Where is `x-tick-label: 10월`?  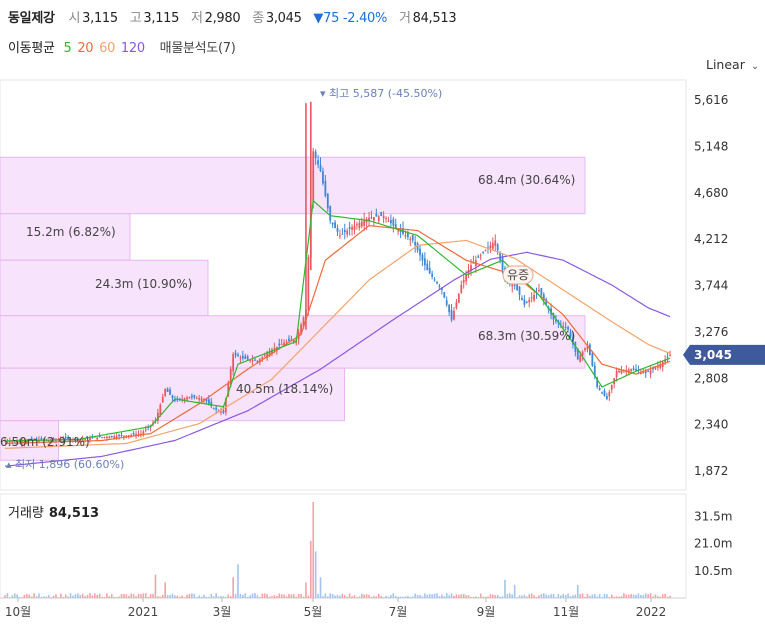 x-tick-label: 10월 is located at coordinates (18, 612).